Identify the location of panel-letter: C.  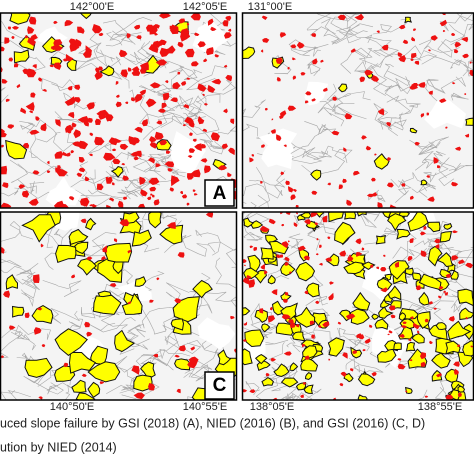
(220, 385).